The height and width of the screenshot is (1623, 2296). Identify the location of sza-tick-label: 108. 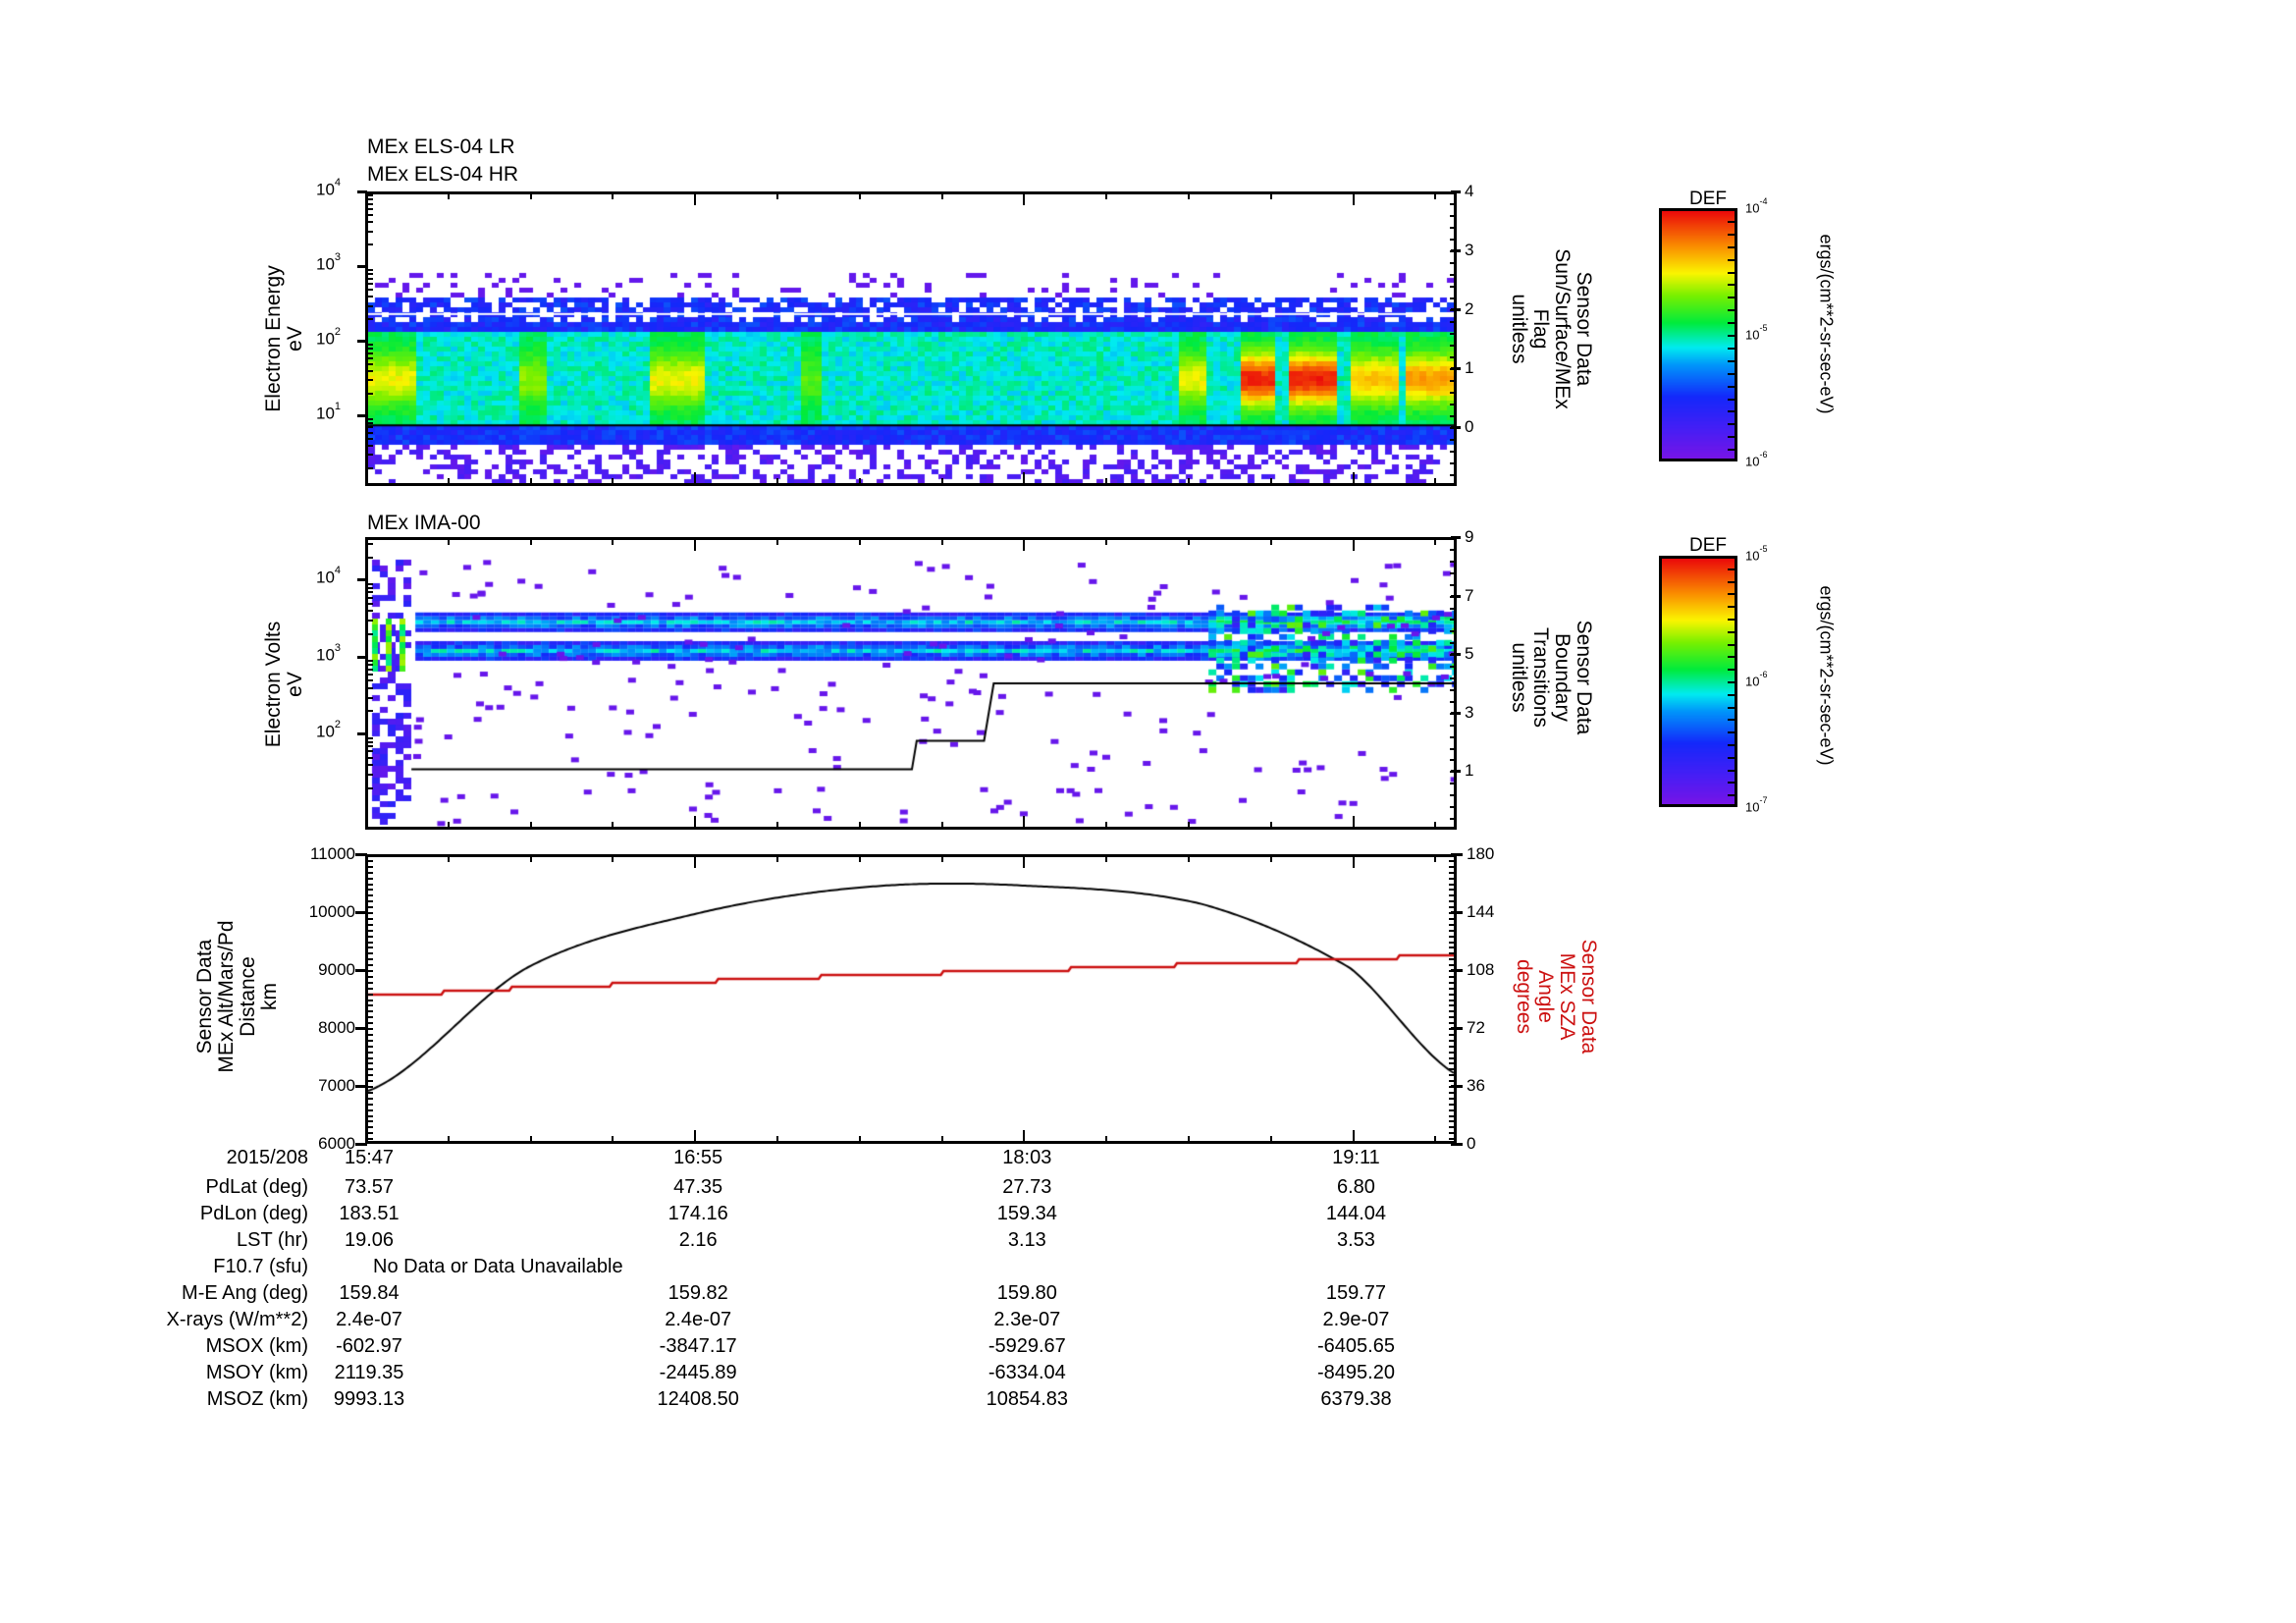
(1481, 969).